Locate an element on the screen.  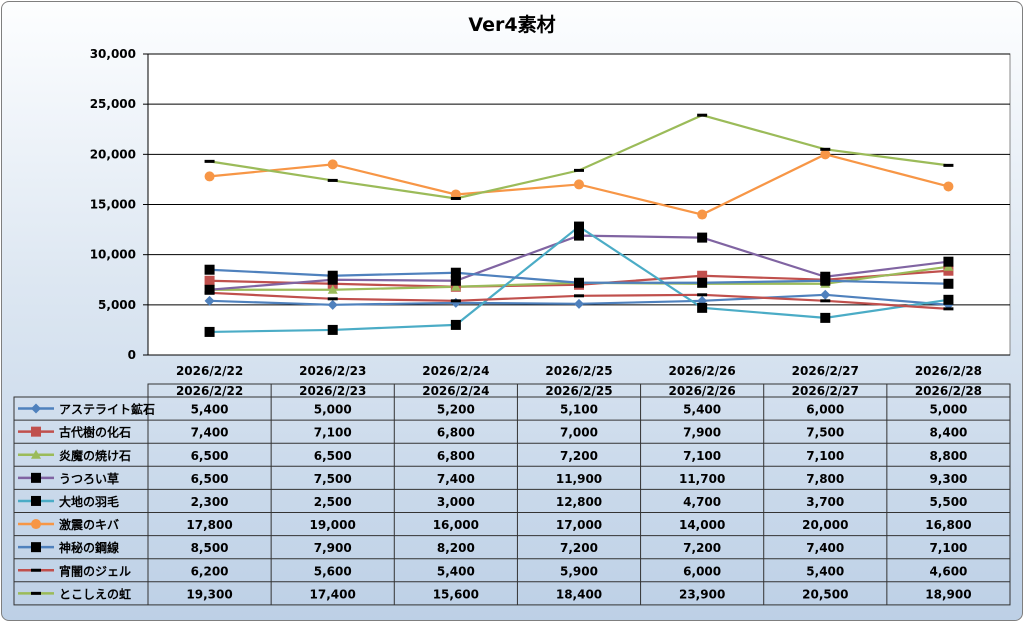
table-cell: 5,000 is located at coordinates (333, 410).